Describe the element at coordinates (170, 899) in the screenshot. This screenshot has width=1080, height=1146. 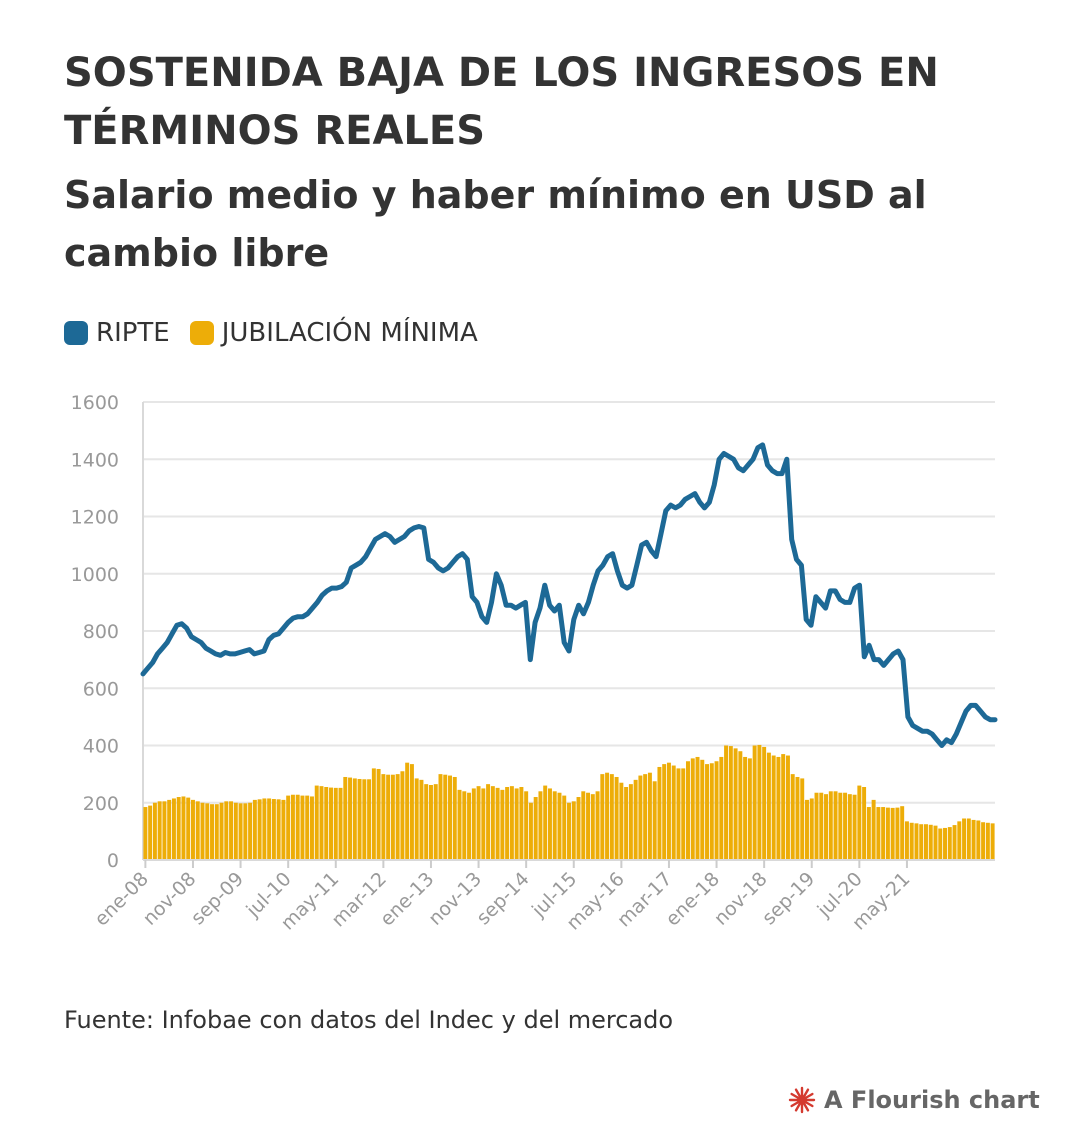
I see `x-tick-label: nov-08` at that location.